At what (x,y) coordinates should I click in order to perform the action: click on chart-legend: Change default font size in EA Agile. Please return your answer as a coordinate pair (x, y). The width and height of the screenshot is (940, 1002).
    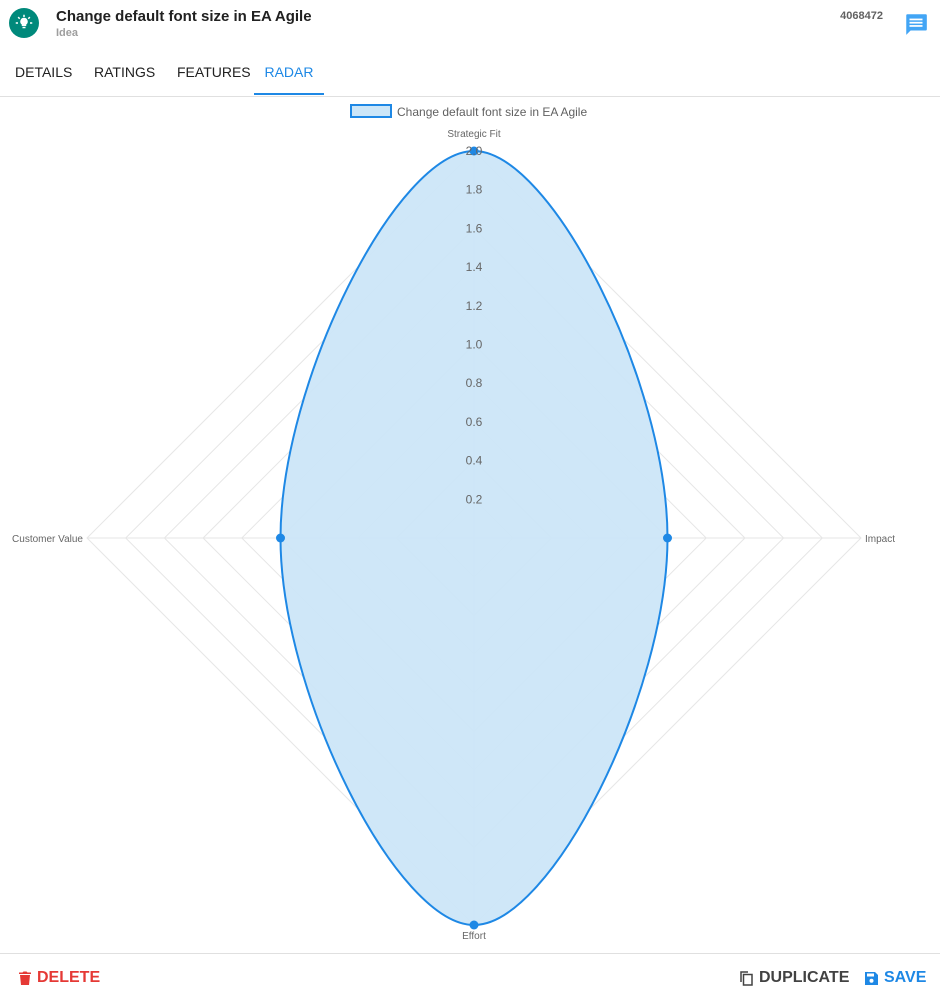
    Looking at the image, I should click on (468, 111).